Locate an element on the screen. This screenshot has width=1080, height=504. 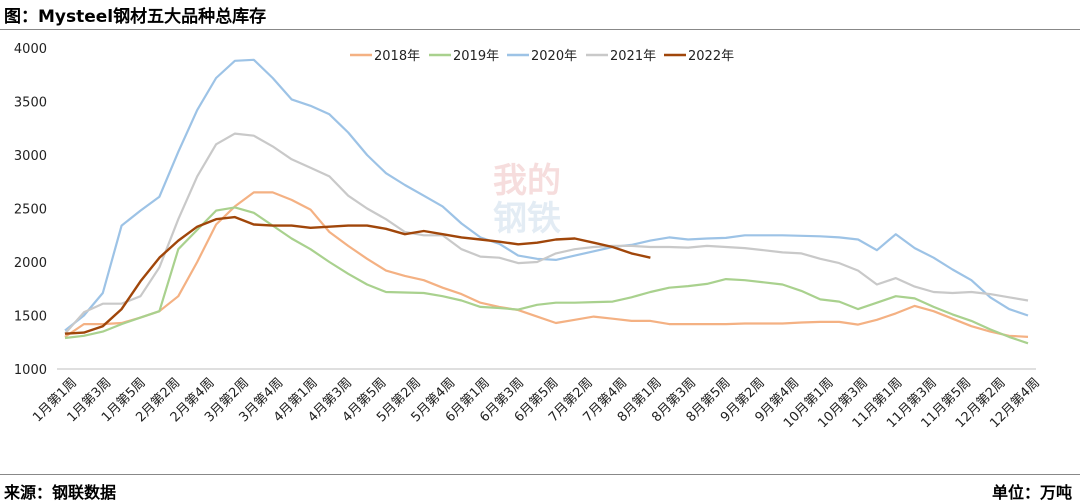
unit-label: 单位：万吨 is located at coordinates (1031, 492).